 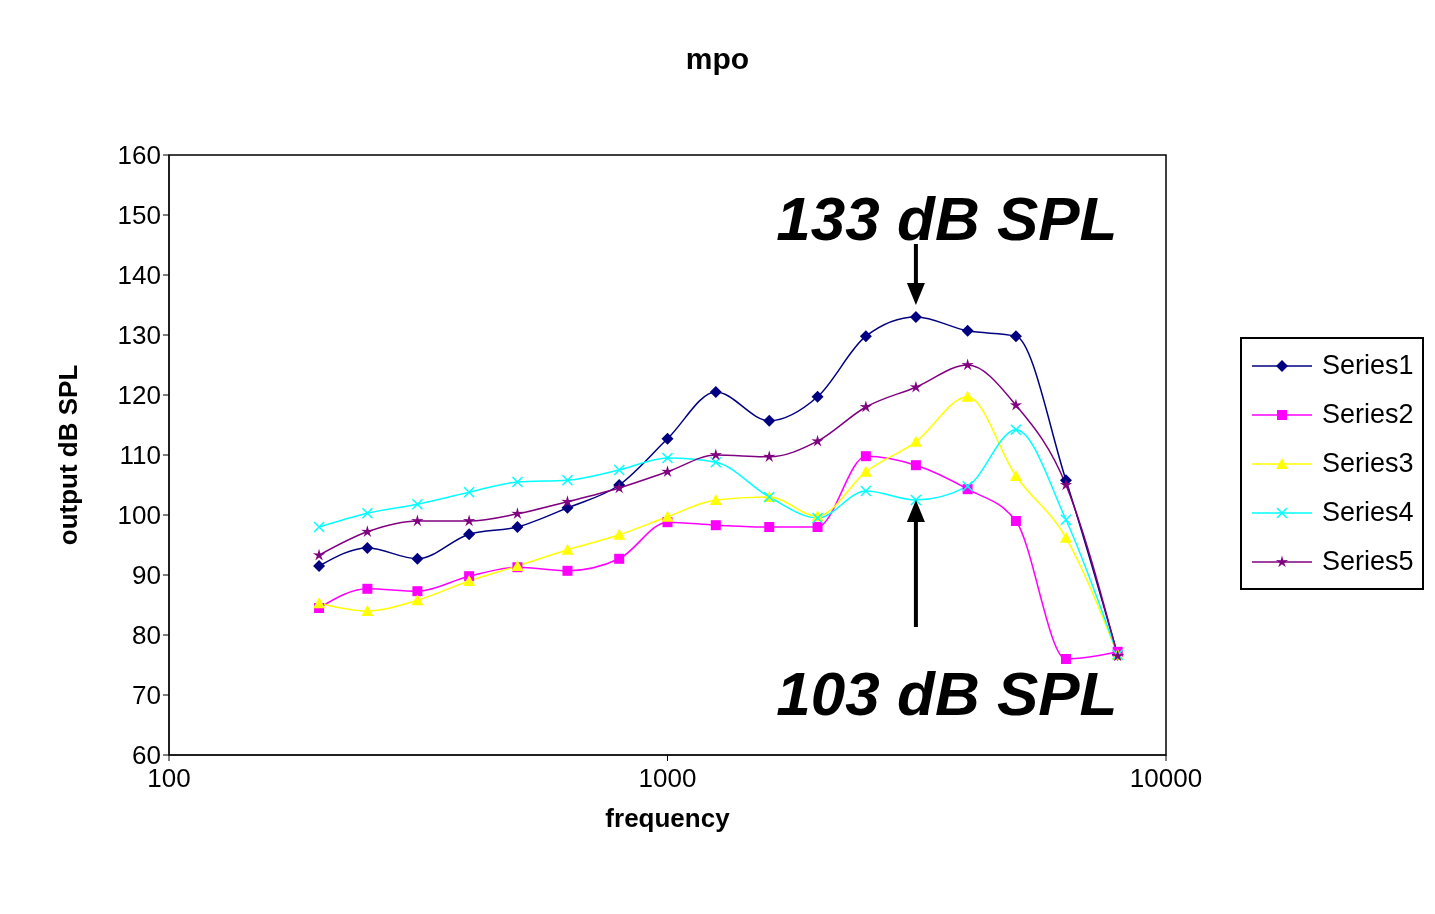 I want to click on x-tick-label: 10000, so click(x=1166, y=778).